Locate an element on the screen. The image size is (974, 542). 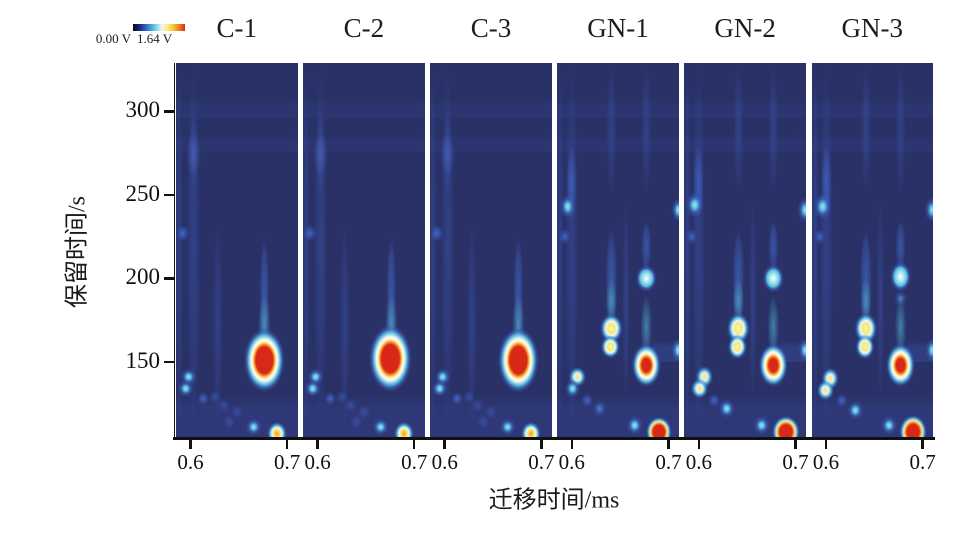
left-axis-line is located at coordinates (174, 251).